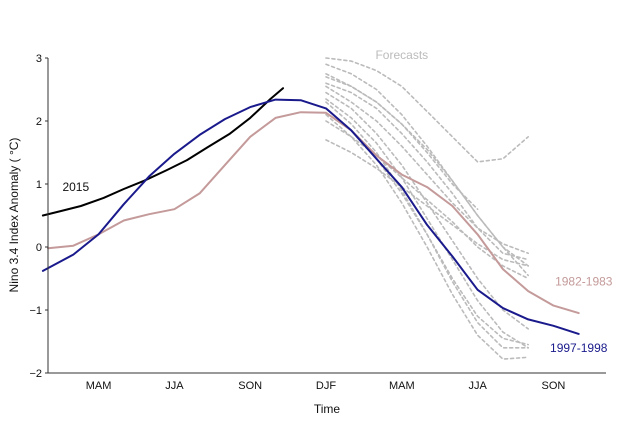 The width and height of the screenshot is (622, 424). Describe the element at coordinates (14, 215) in the screenshot. I see `y-axis-title: Nino 3.4 Index Anomaly ( °C)` at that location.